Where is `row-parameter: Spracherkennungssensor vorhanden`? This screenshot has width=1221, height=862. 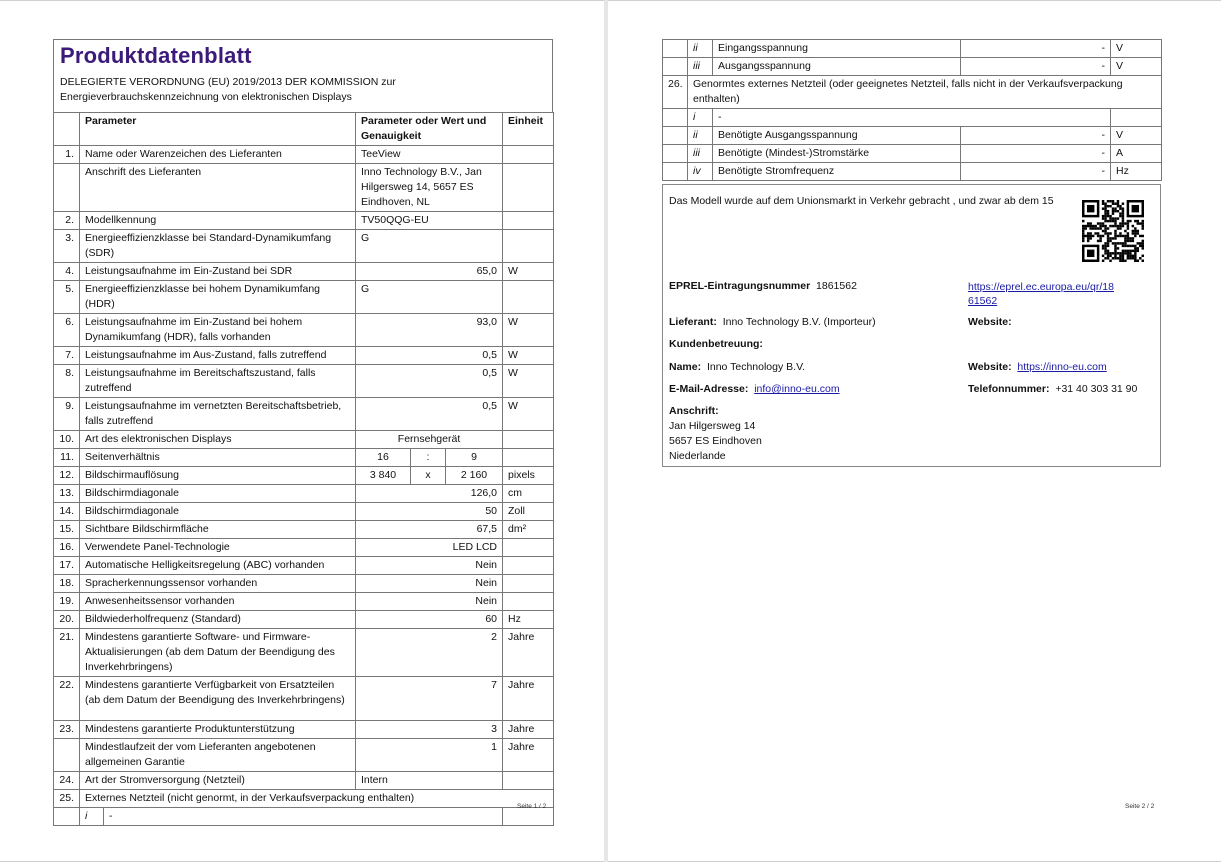
row-parameter: Spracherkennungssensor vorhanden is located at coordinates (217, 583).